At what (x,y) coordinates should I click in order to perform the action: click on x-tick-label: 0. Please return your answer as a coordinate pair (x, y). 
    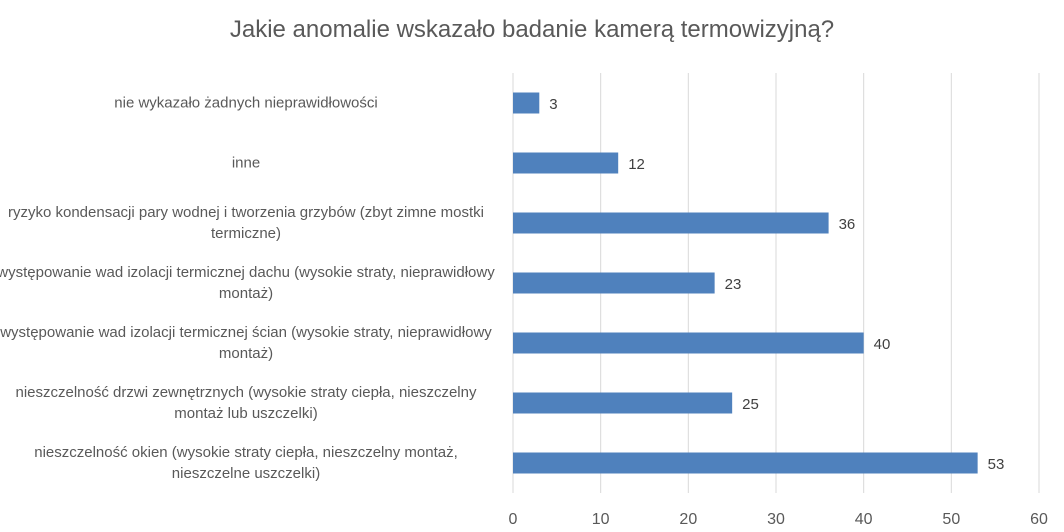
    Looking at the image, I should click on (513, 519).